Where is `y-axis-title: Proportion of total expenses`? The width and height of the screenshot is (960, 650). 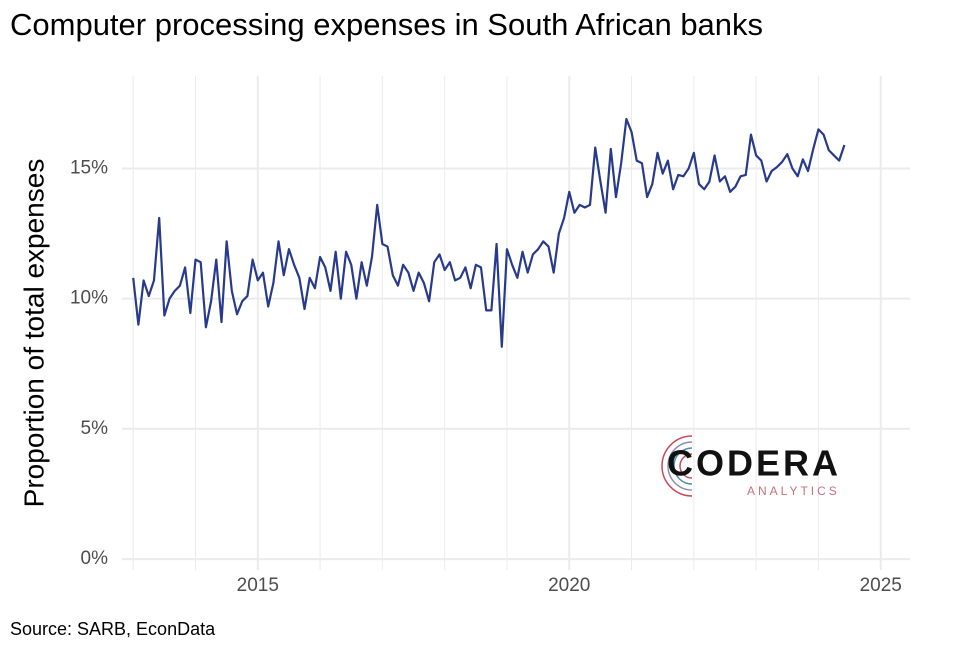 y-axis-title: Proportion of total expenses is located at coordinates (33, 333).